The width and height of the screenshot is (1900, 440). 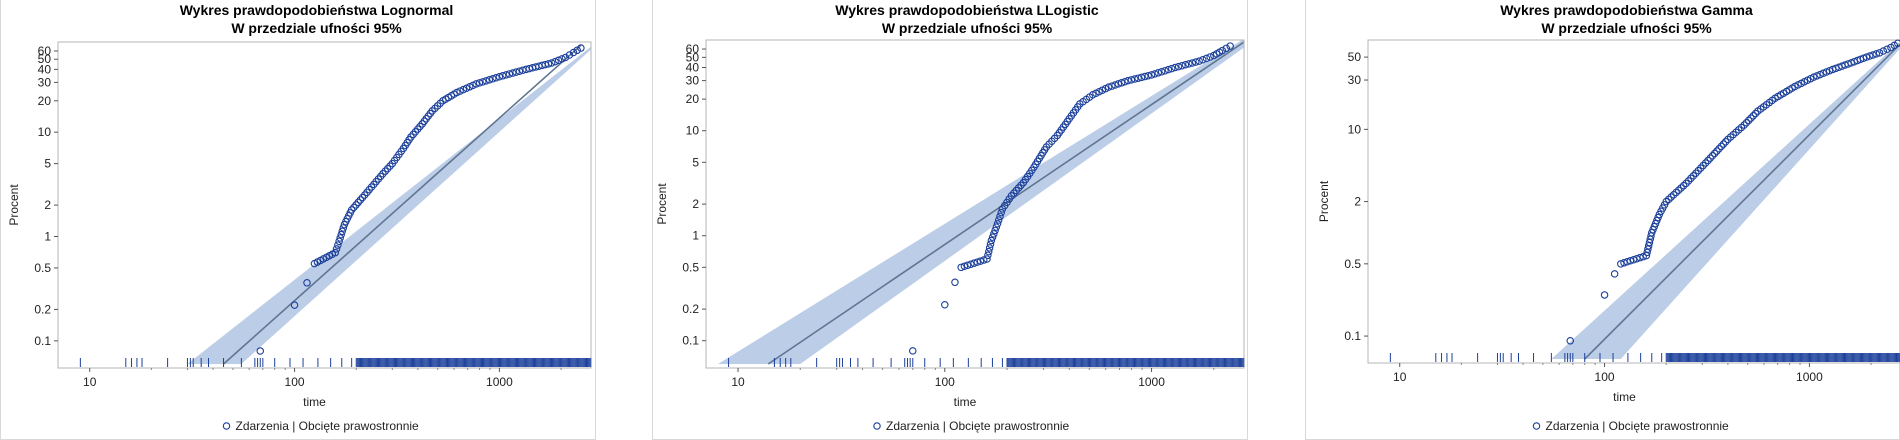 I want to click on y-tick-label: 30, so click(x=693, y=81).